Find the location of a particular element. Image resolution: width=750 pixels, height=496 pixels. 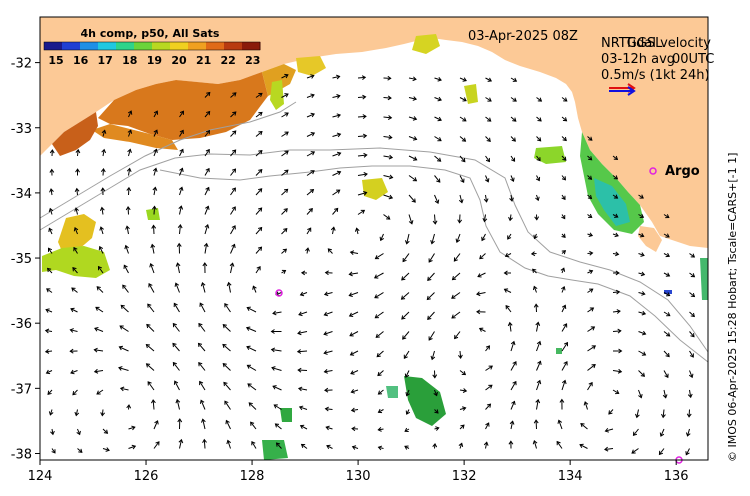

current-product-alt: Tidal velocity is located at coordinates (667, 43).